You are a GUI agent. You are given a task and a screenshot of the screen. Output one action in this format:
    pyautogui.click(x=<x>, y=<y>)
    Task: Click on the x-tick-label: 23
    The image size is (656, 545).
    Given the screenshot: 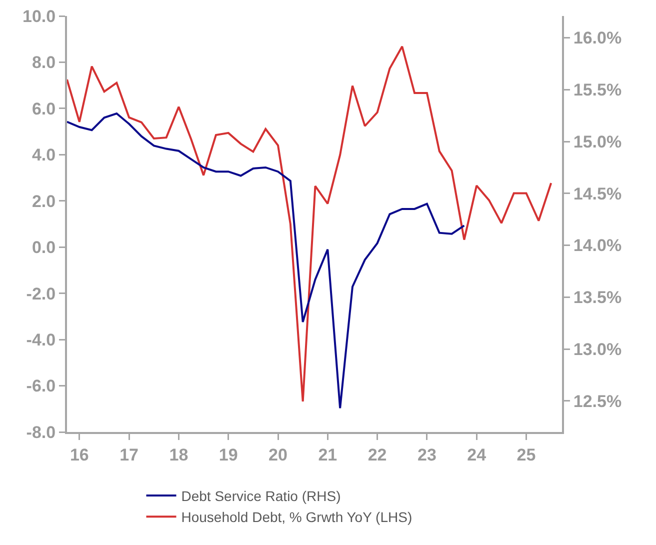 What is the action you would take?
    pyautogui.click(x=426, y=454)
    